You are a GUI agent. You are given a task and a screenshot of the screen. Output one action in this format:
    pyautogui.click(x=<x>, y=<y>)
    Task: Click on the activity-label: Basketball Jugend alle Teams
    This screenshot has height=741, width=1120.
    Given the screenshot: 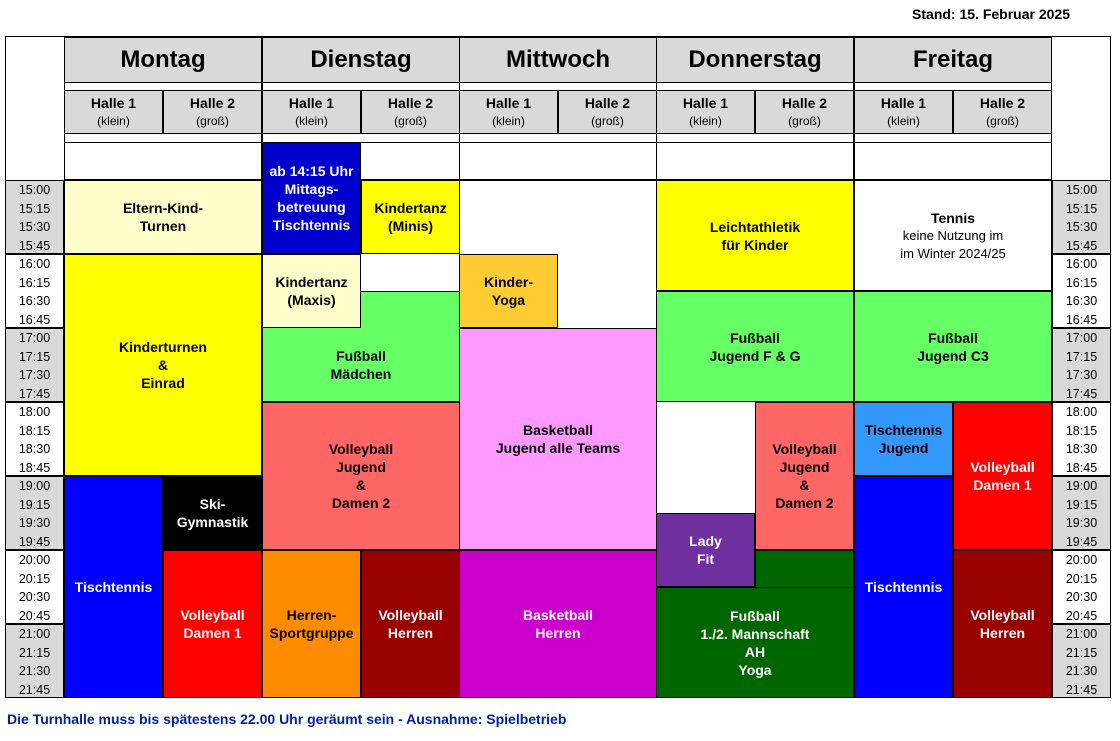 What is the action you would take?
    pyautogui.click(x=558, y=439)
    